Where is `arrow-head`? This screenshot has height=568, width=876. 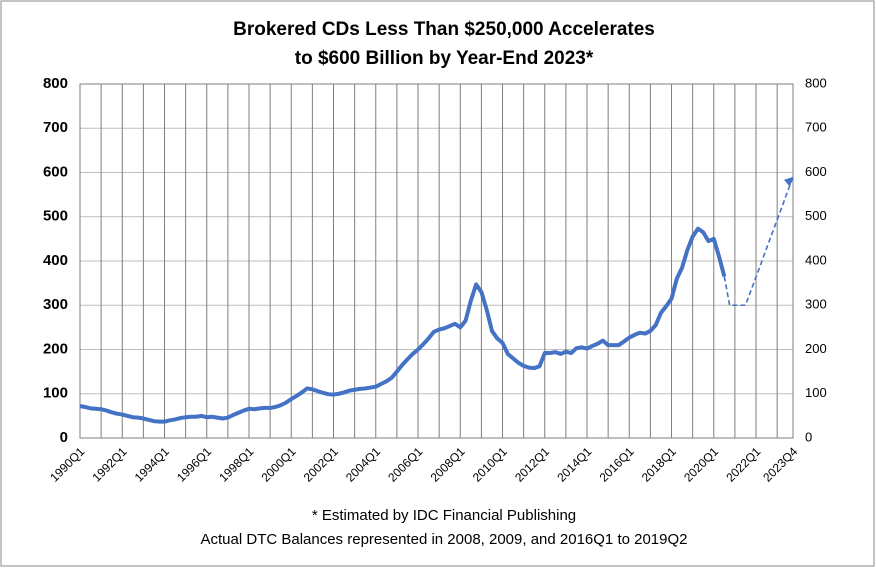
arrow-head is located at coordinates (788, 181).